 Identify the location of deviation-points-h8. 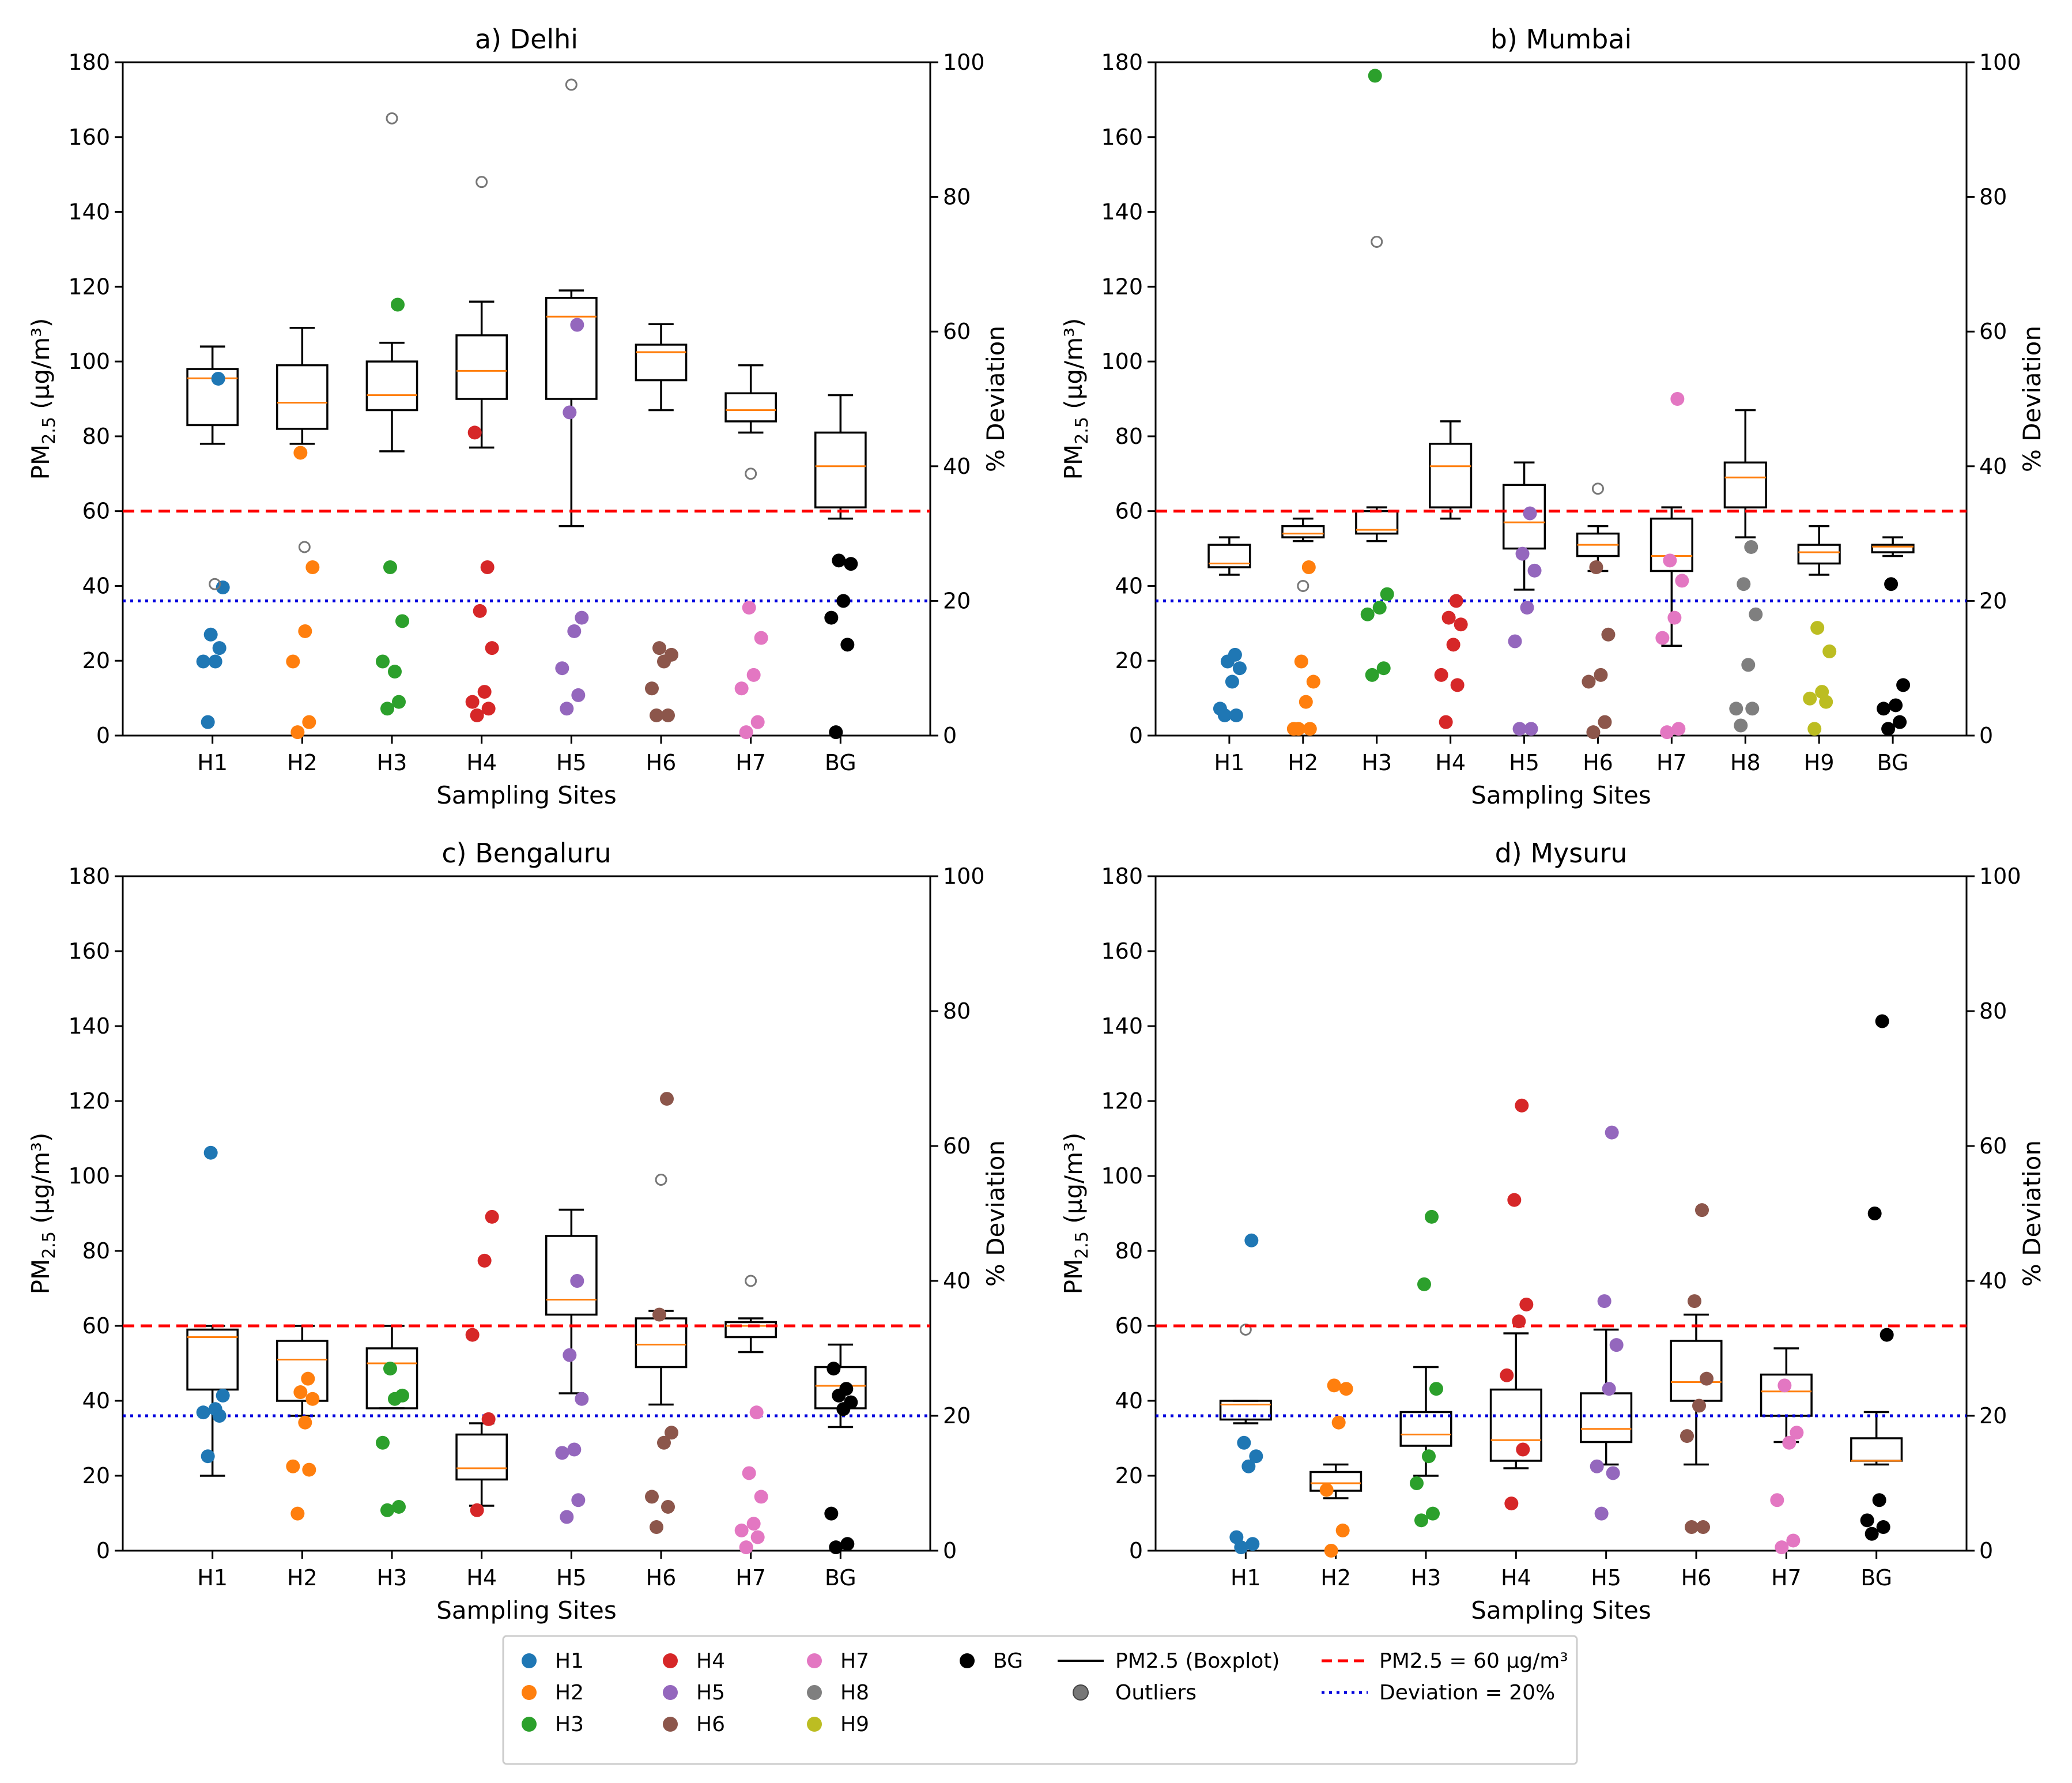
(1746, 636).